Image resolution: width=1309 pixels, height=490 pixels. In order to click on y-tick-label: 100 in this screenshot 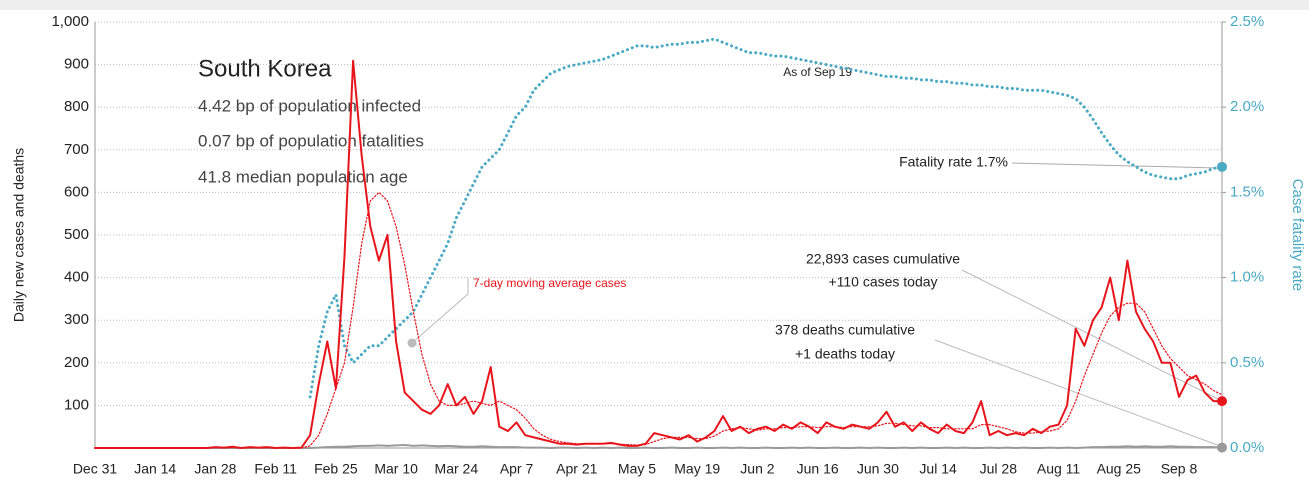, I will do `click(76, 404)`.